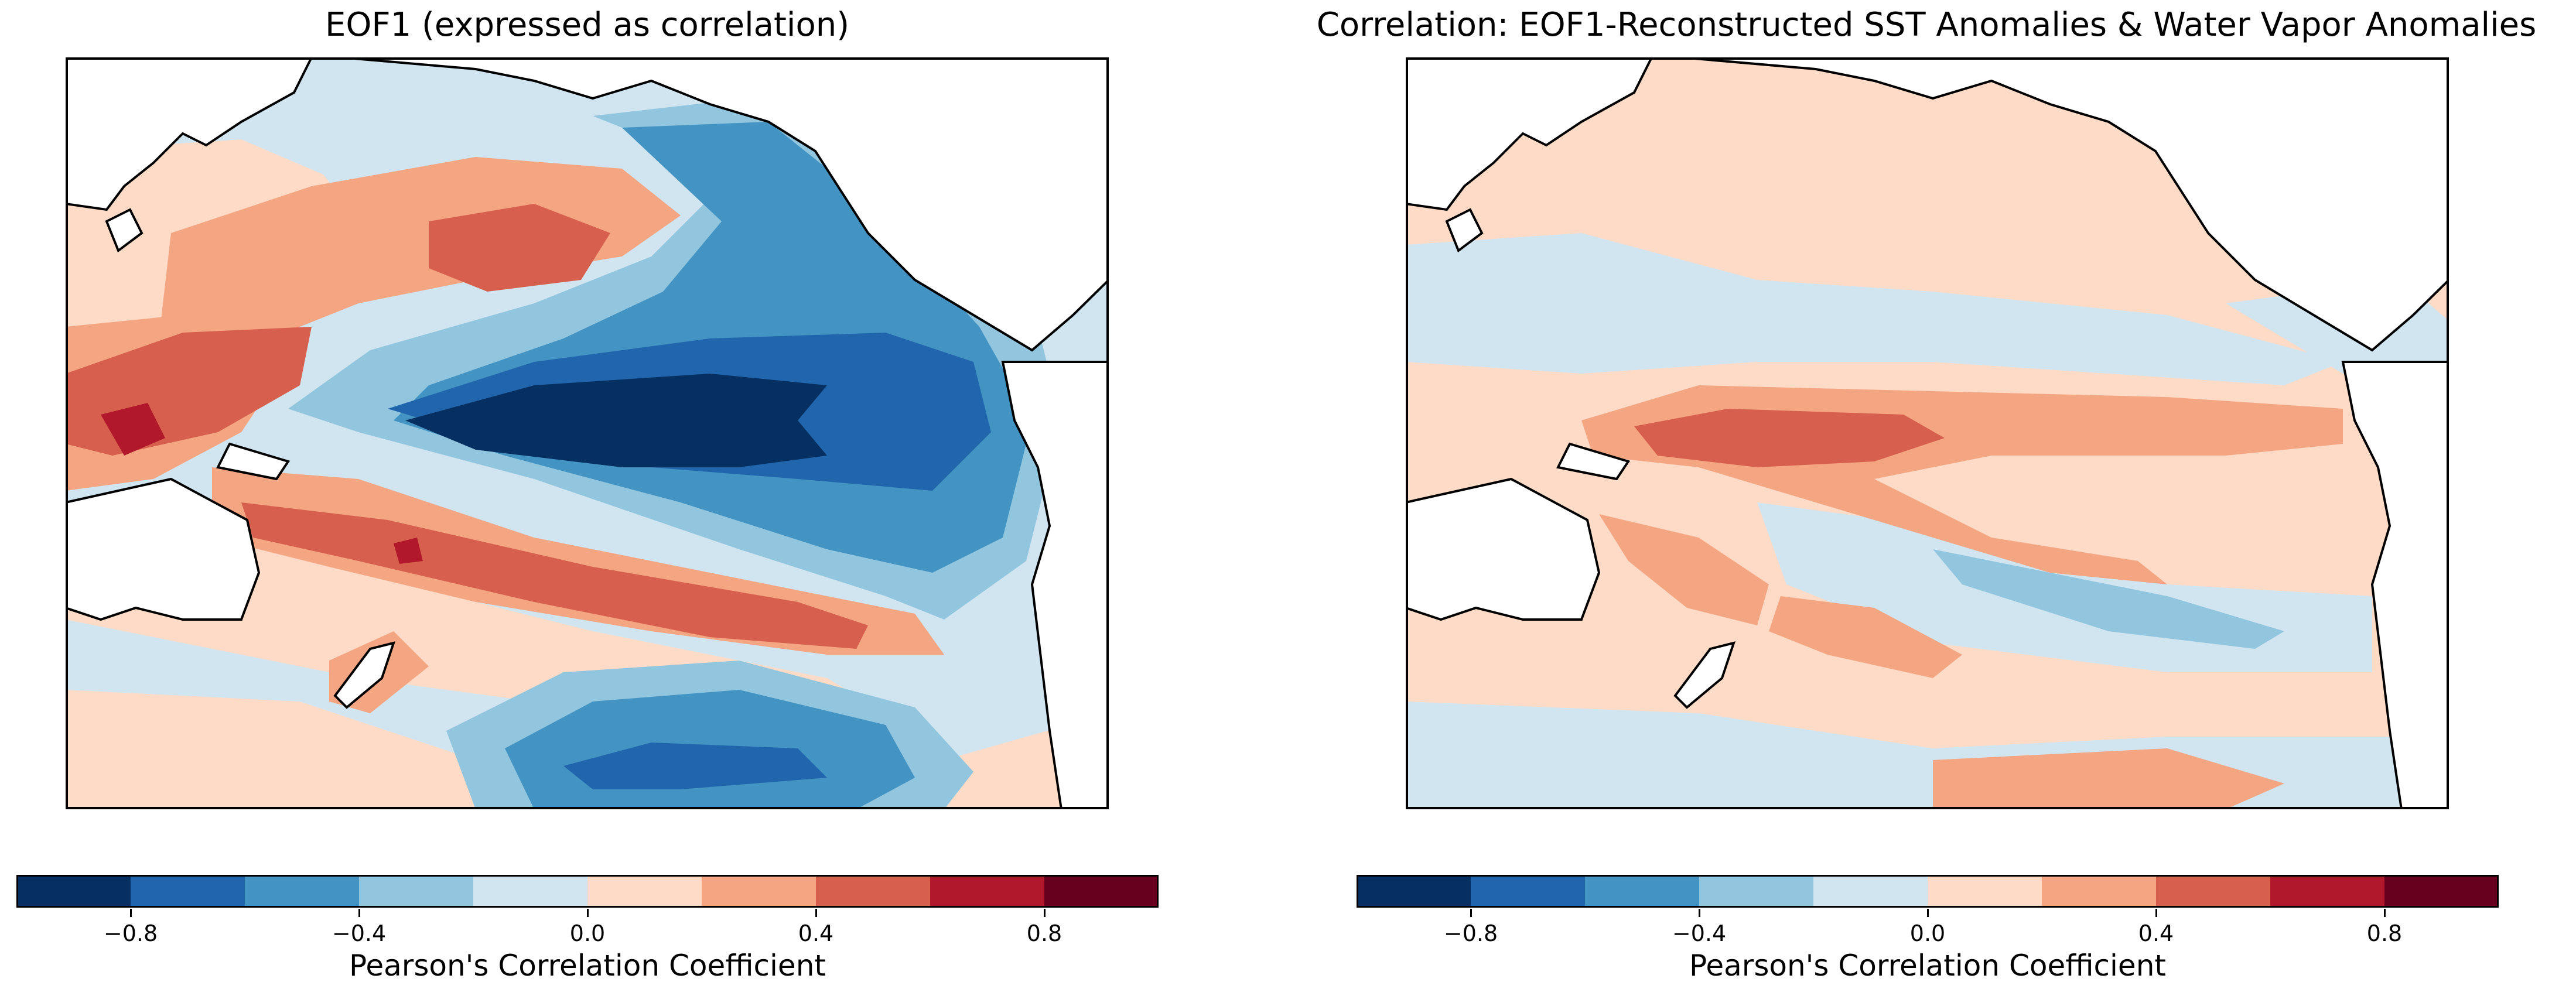 Image resolution: width=2576 pixels, height=999 pixels. What do you see at coordinates (587, 25) in the screenshot?
I see `left-panel-title: EOF1 (expressed as correlation)` at bounding box center [587, 25].